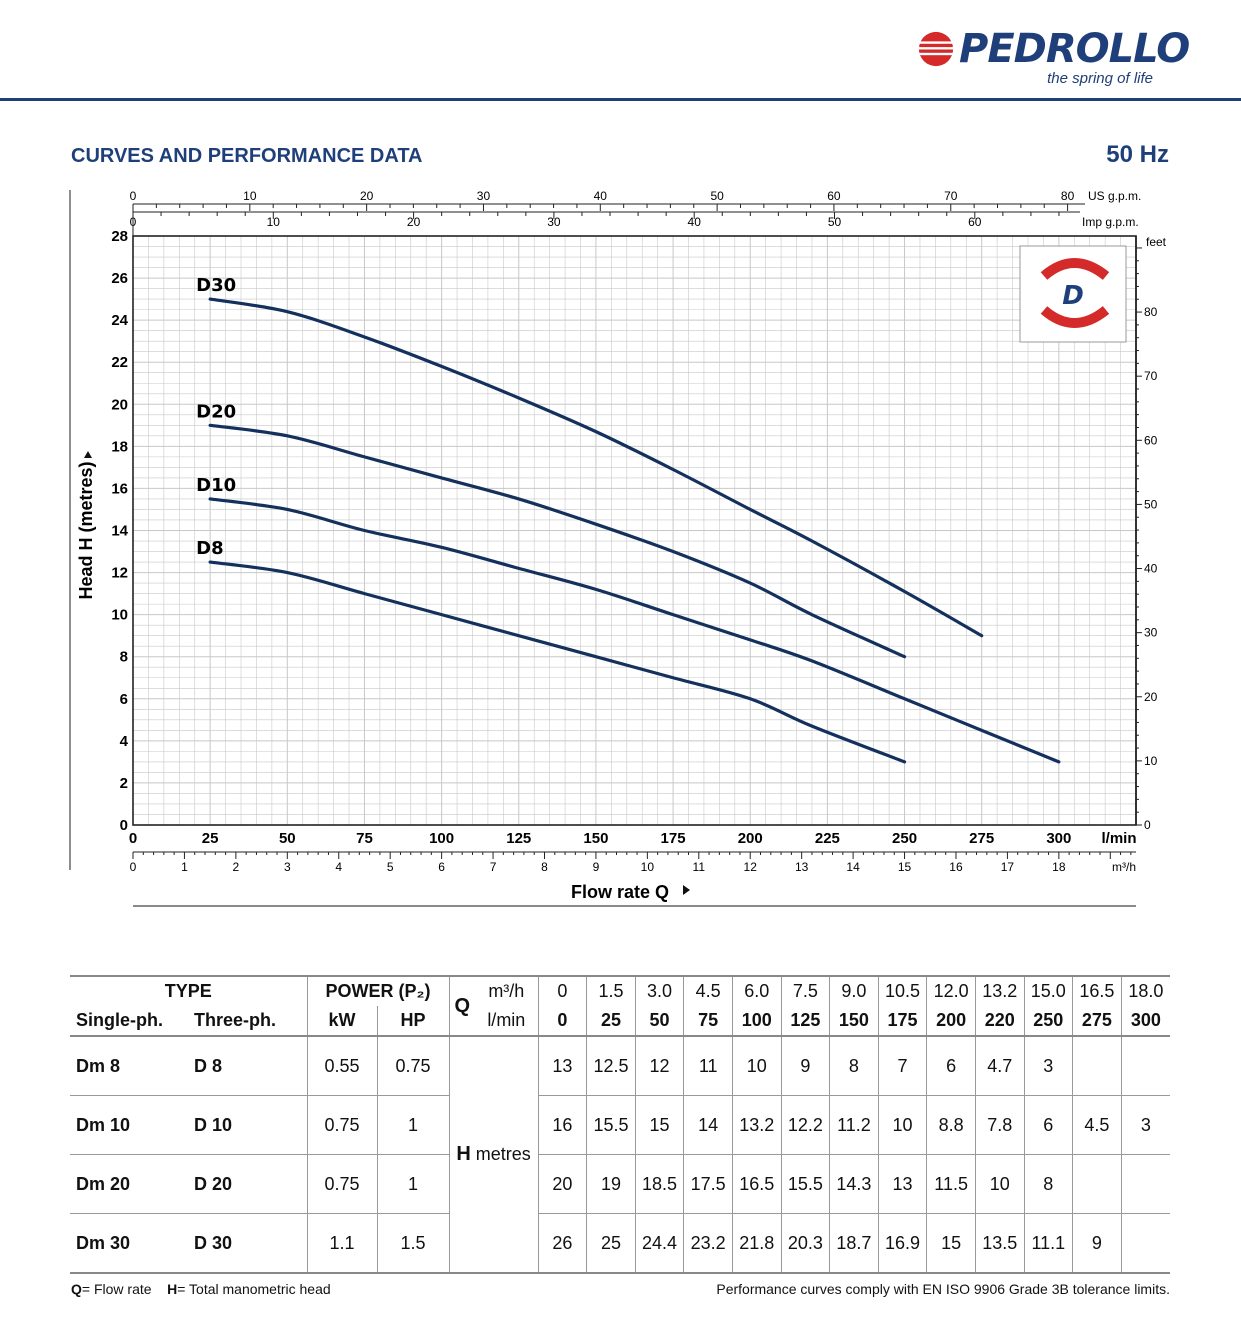  What do you see at coordinates (975, 222) in the screenshot?
I see `imp-gpm-tick-label: 60` at bounding box center [975, 222].